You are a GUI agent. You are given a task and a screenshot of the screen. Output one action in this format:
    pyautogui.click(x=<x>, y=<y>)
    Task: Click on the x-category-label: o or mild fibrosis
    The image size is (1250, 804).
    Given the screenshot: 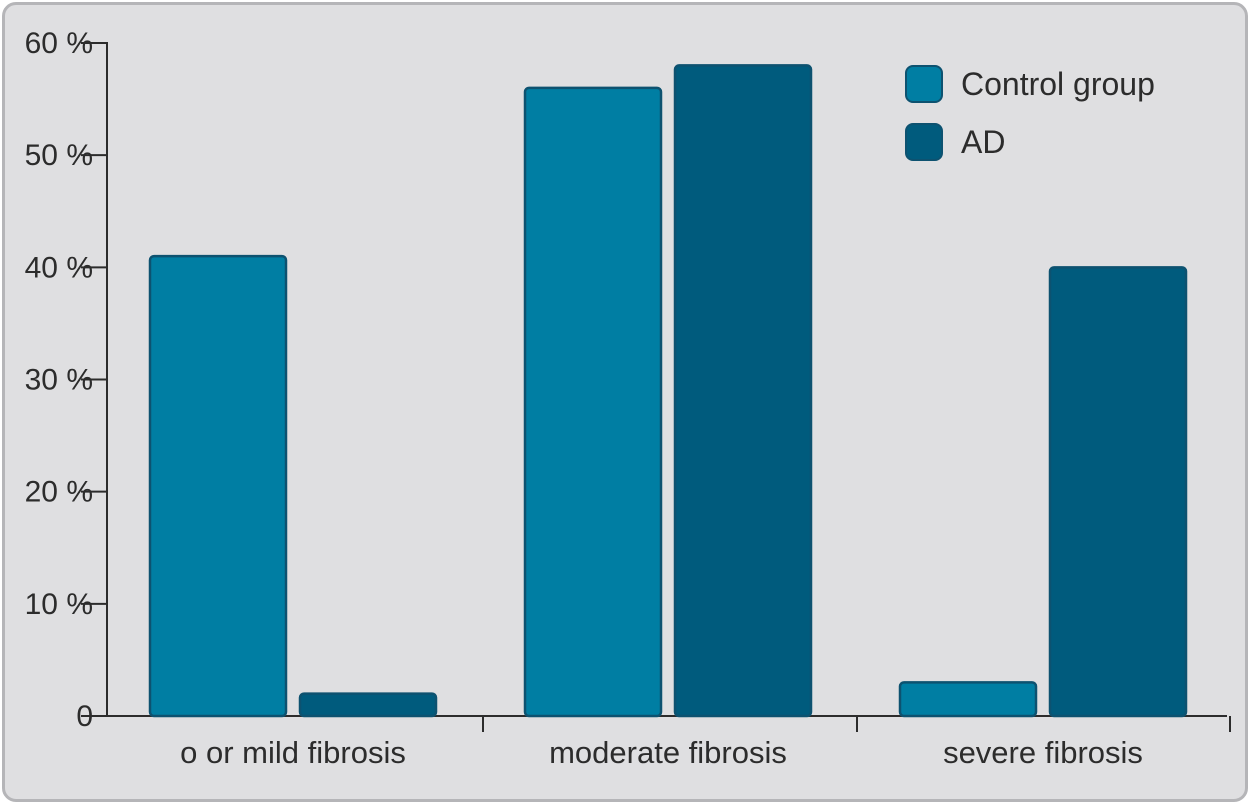 What is the action you would take?
    pyautogui.click(x=293, y=752)
    